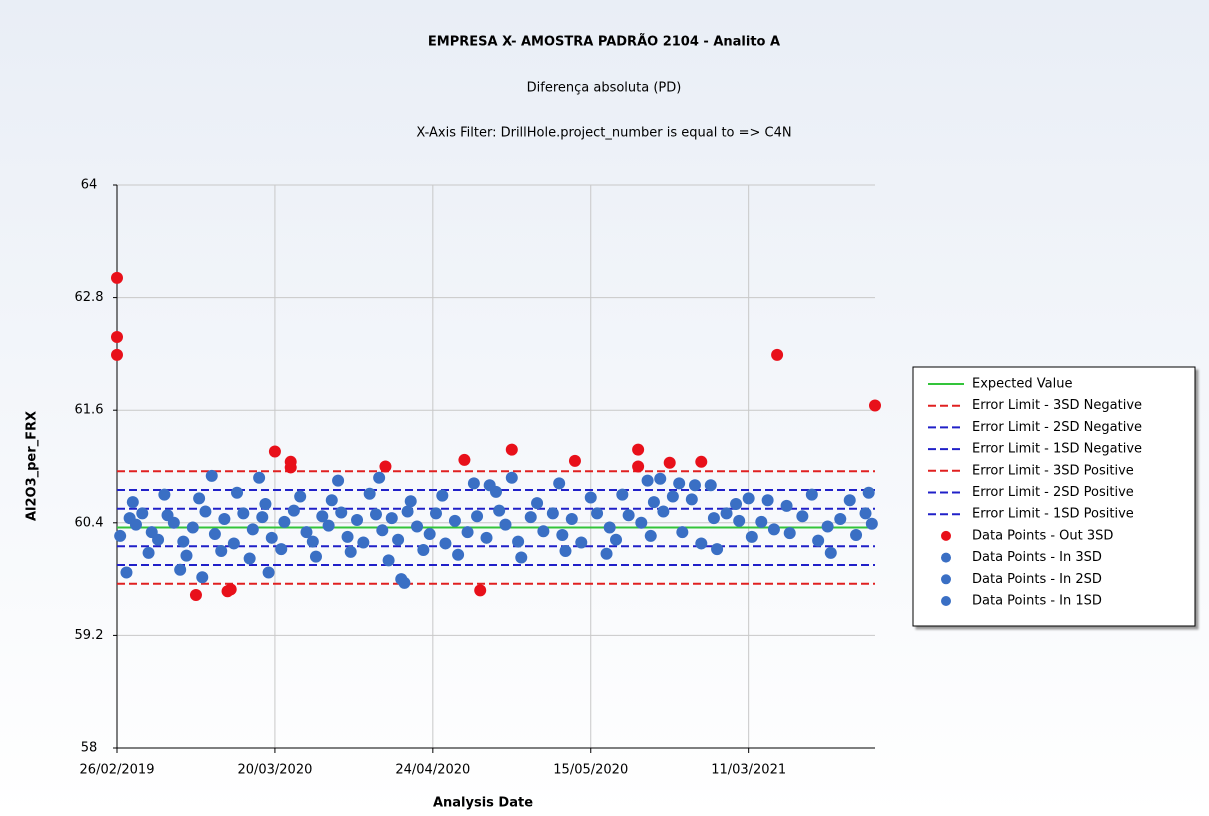 This screenshot has width=1209, height=816. What do you see at coordinates (1057, 405) in the screenshot?
I see `legend-label: Error Limit - 3SD Negative` at bounding box center [1057, 405].